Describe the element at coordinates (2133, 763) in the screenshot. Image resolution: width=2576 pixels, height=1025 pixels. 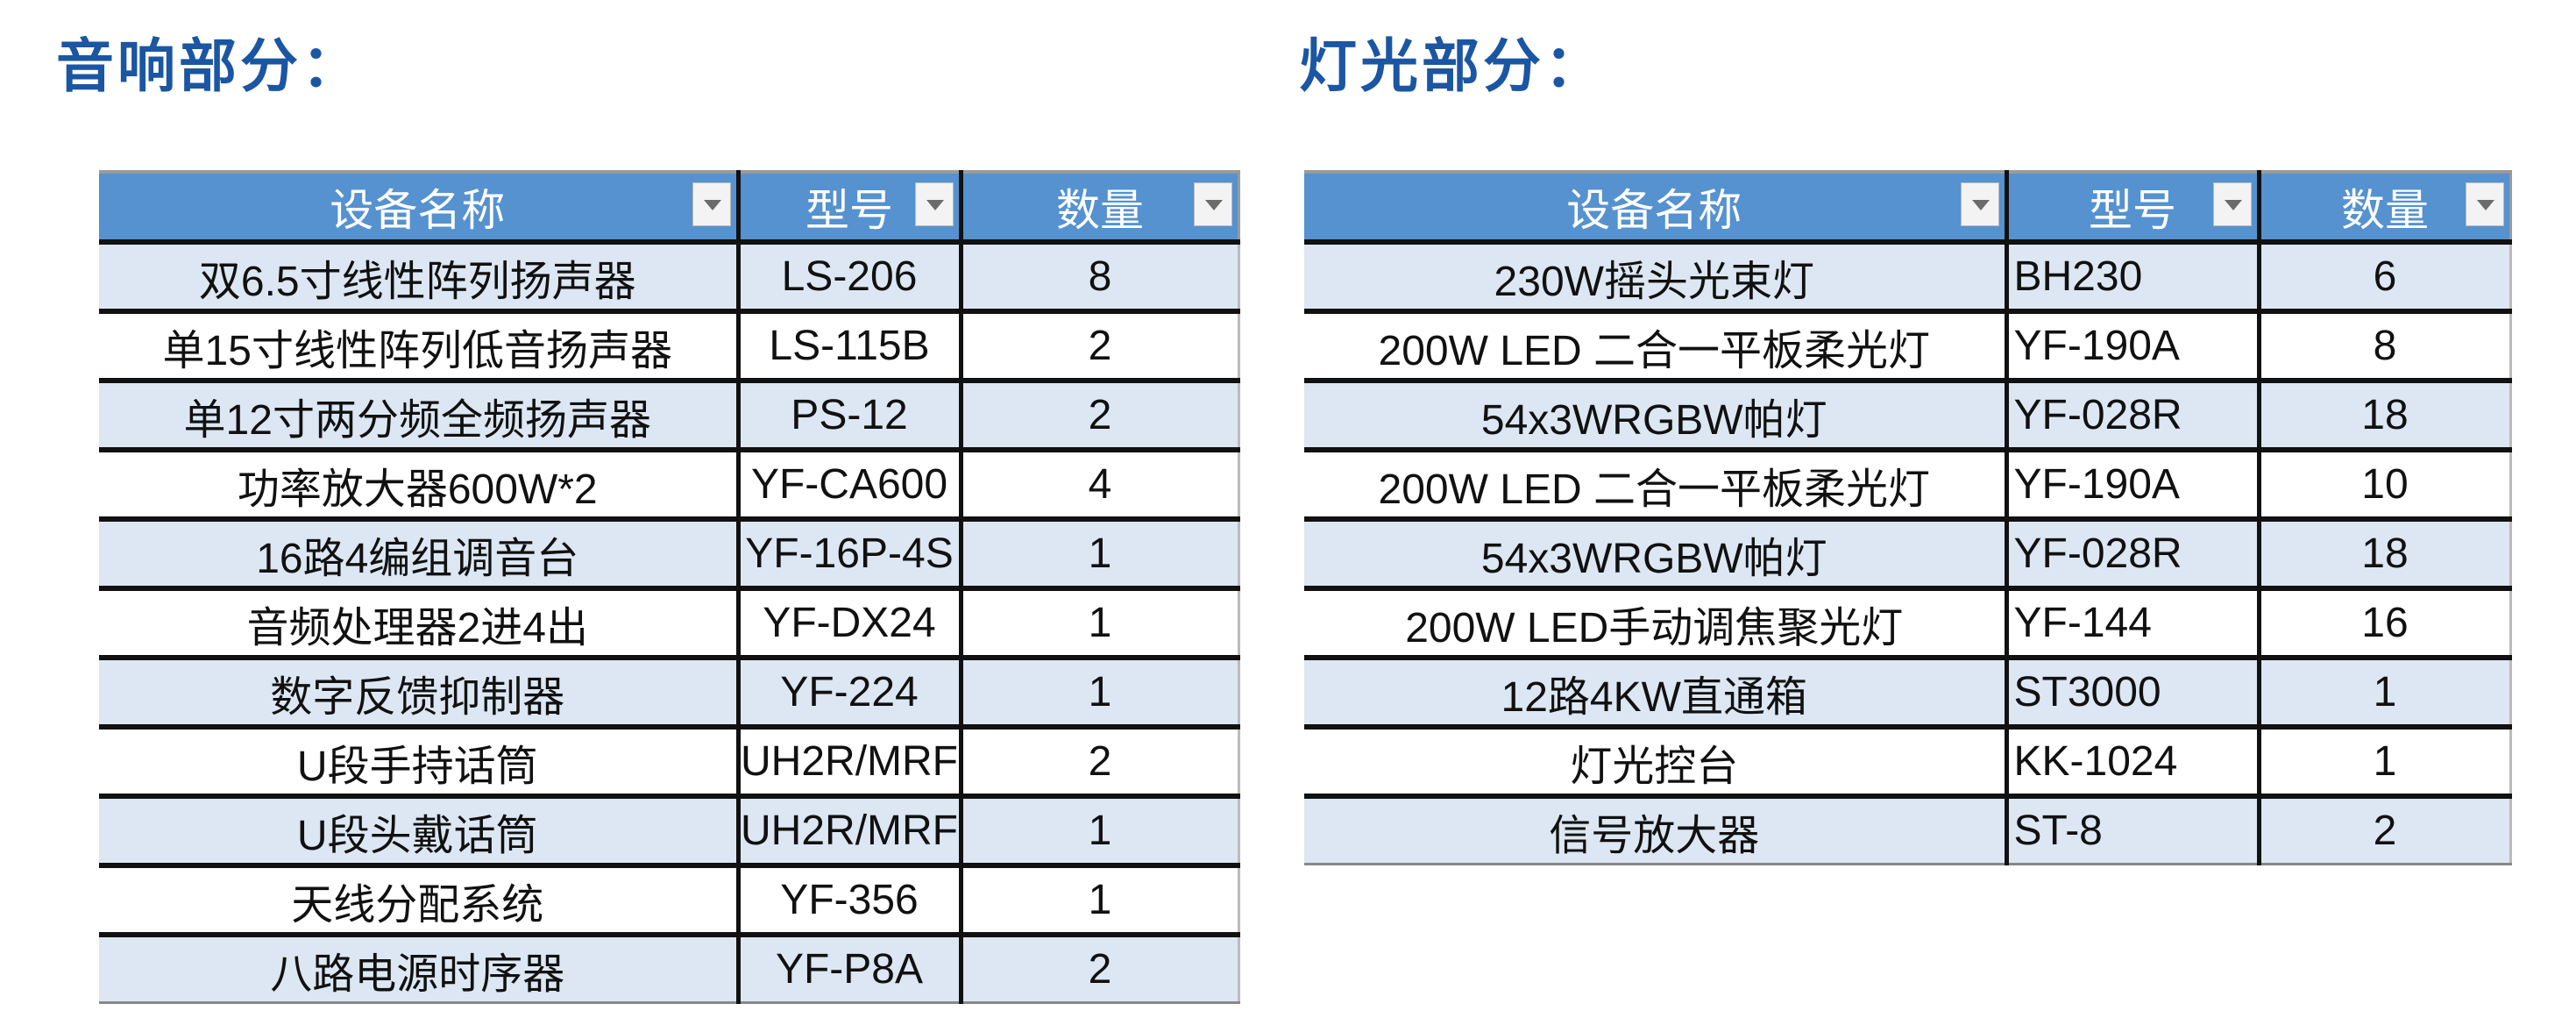
I see `model-cell: KK-1024` at that location.